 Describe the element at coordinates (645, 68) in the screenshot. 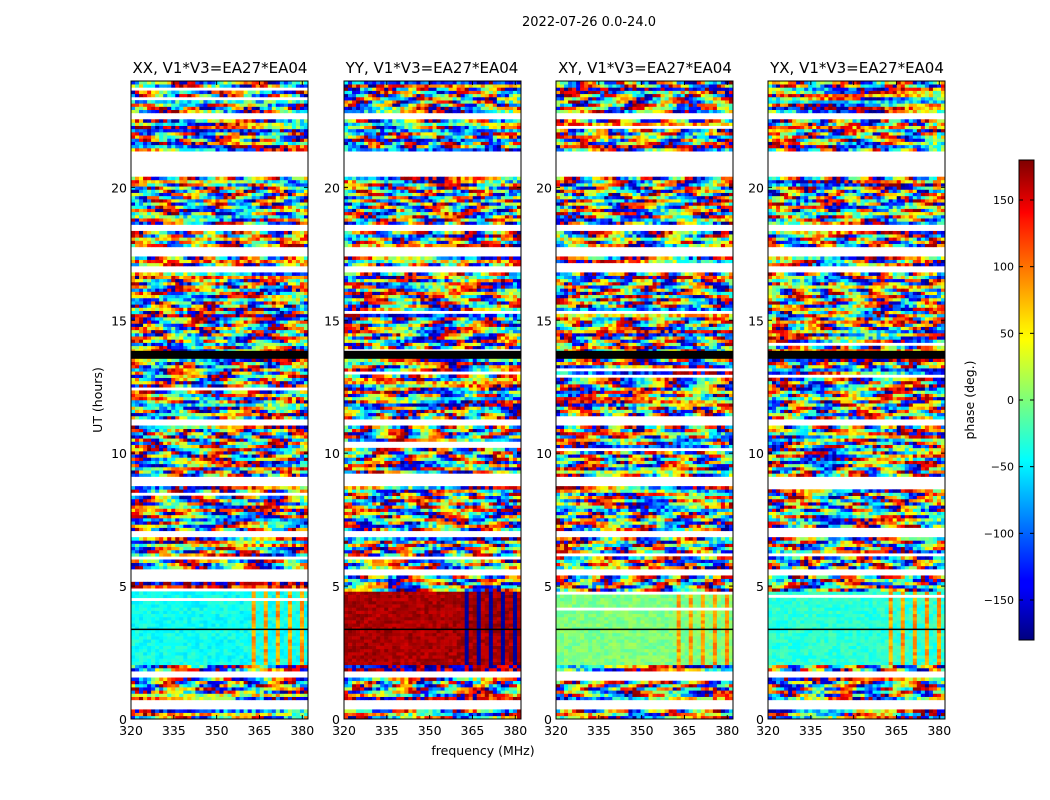

I see `panel-title: XY, V1*V3=EA27*EA04` at that location.